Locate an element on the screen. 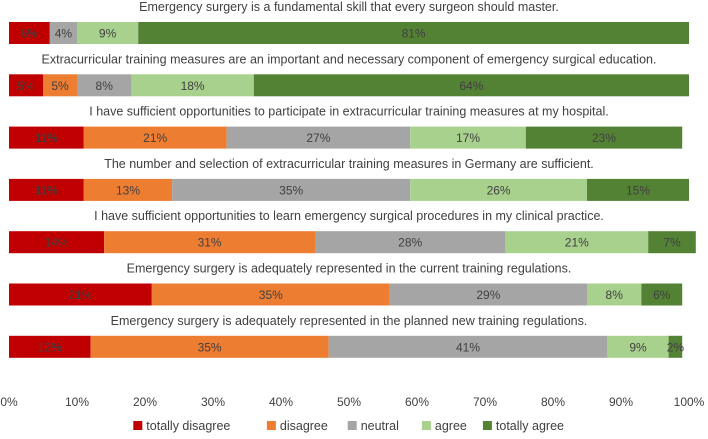 Image resolution: width=708 pixels, height=439 pixels. legend-label: agree is located at coordinates (451, 426).